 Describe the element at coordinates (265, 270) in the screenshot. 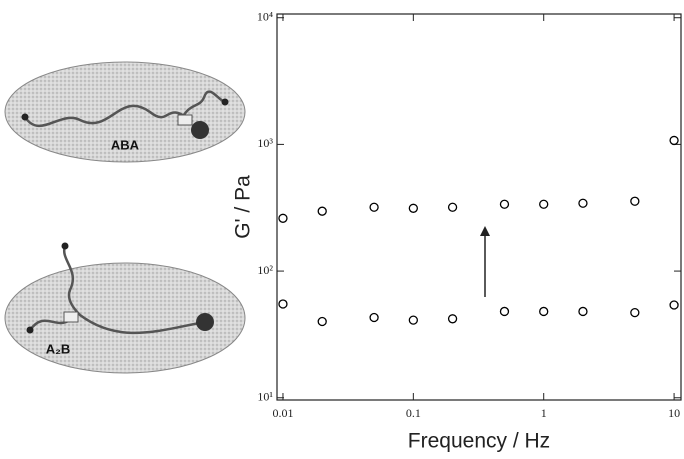

I see `y-tick-label: 10²` at that location.